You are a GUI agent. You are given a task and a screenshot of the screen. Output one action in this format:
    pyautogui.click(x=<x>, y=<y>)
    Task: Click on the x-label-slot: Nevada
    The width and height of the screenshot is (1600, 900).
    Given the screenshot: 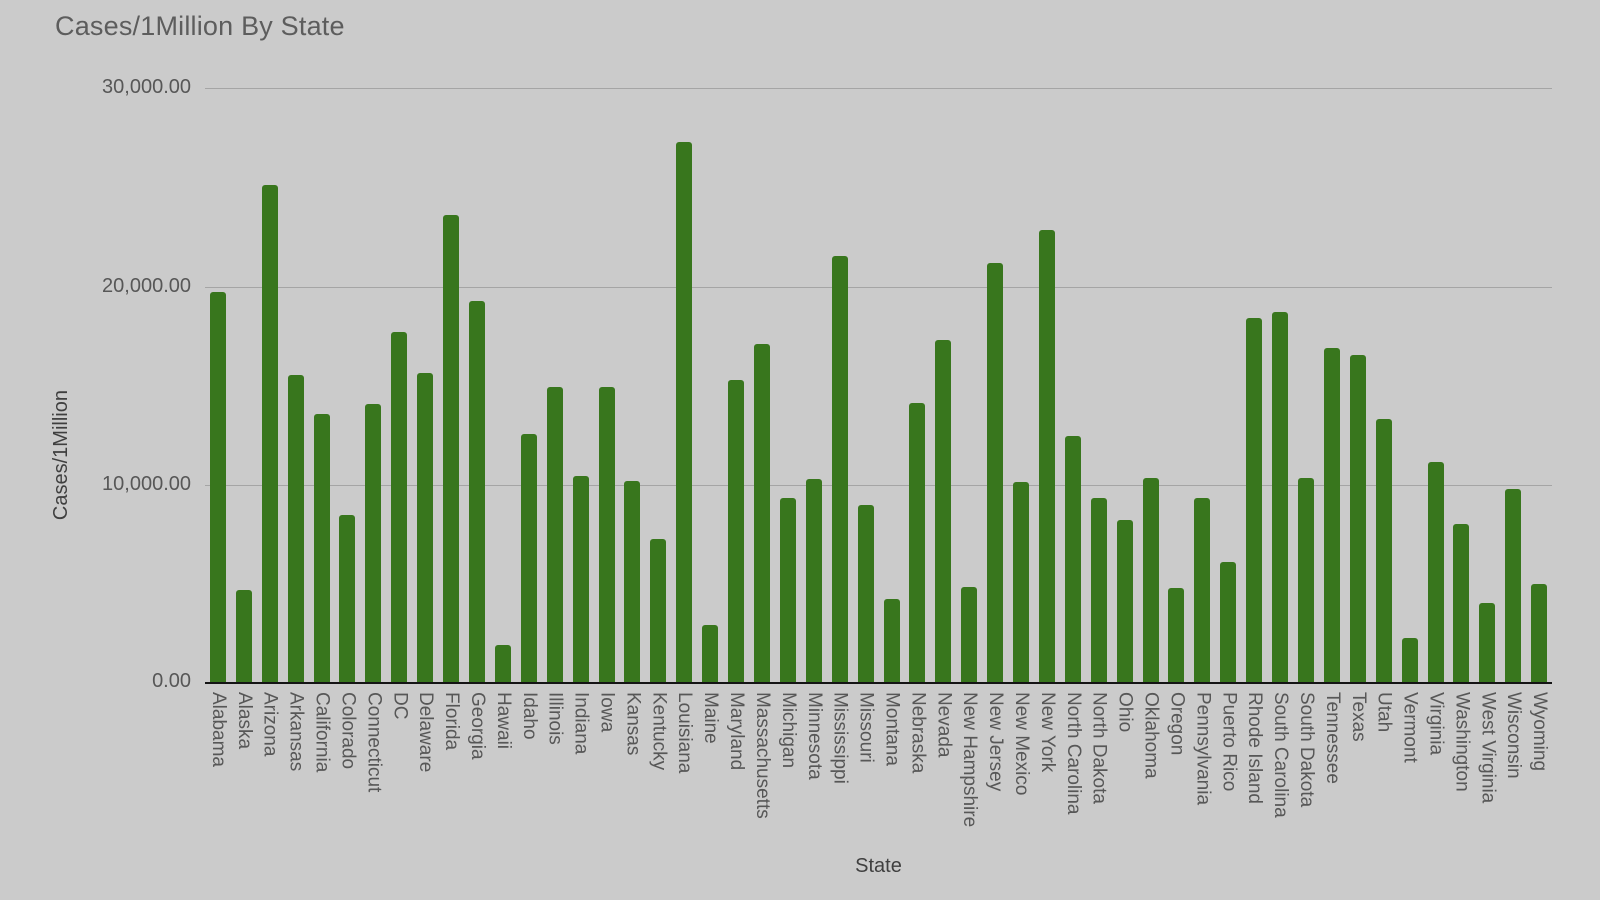 What is the action you would take?
    pyautogui.click(x=943, y=759)
    